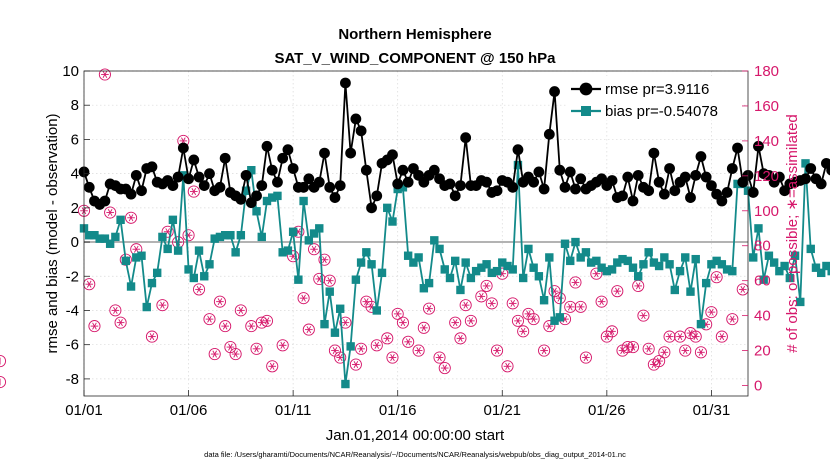 Image resolution: width=830 pixels, height=470 pixels. What do you see at coordinates (189, 410) in the screenshot?
I see `x-tick-label: 01/06` at bounding box center [189, 410].